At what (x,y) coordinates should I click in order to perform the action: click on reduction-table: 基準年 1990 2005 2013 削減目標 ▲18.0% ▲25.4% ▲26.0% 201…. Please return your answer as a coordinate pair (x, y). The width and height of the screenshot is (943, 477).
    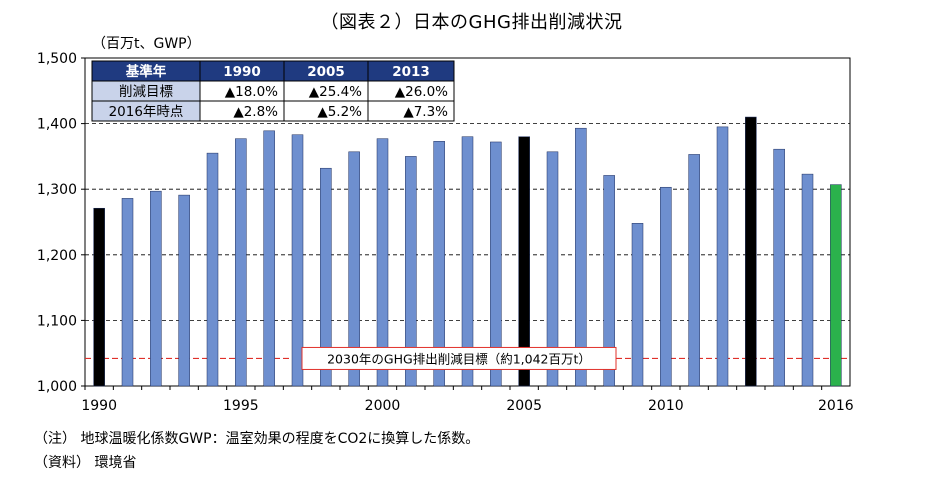
    Looking at the image, I should click on (273, 91).